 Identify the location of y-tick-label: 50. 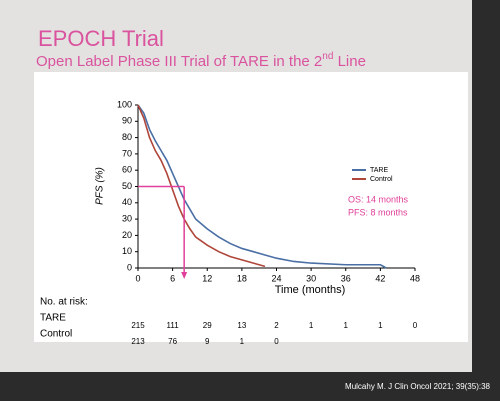
(127, 186).